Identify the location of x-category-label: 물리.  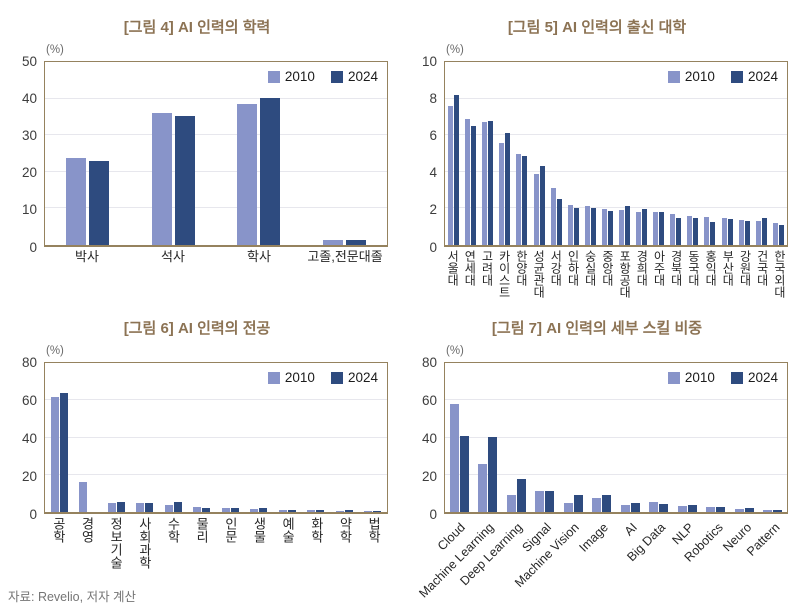
(202, 530).